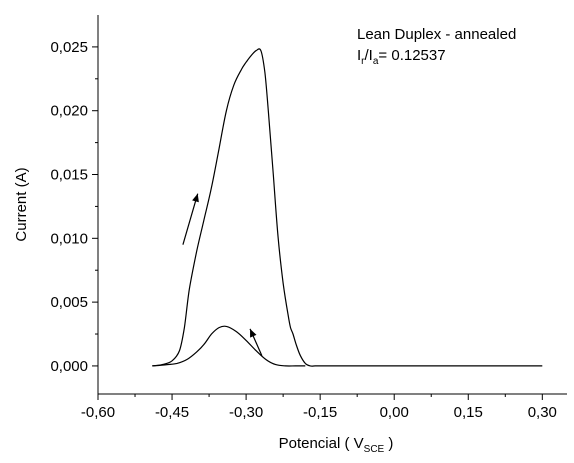 The image size is (574, 463). I want to click on y-tick-label: 0,010, so click(69, 238).